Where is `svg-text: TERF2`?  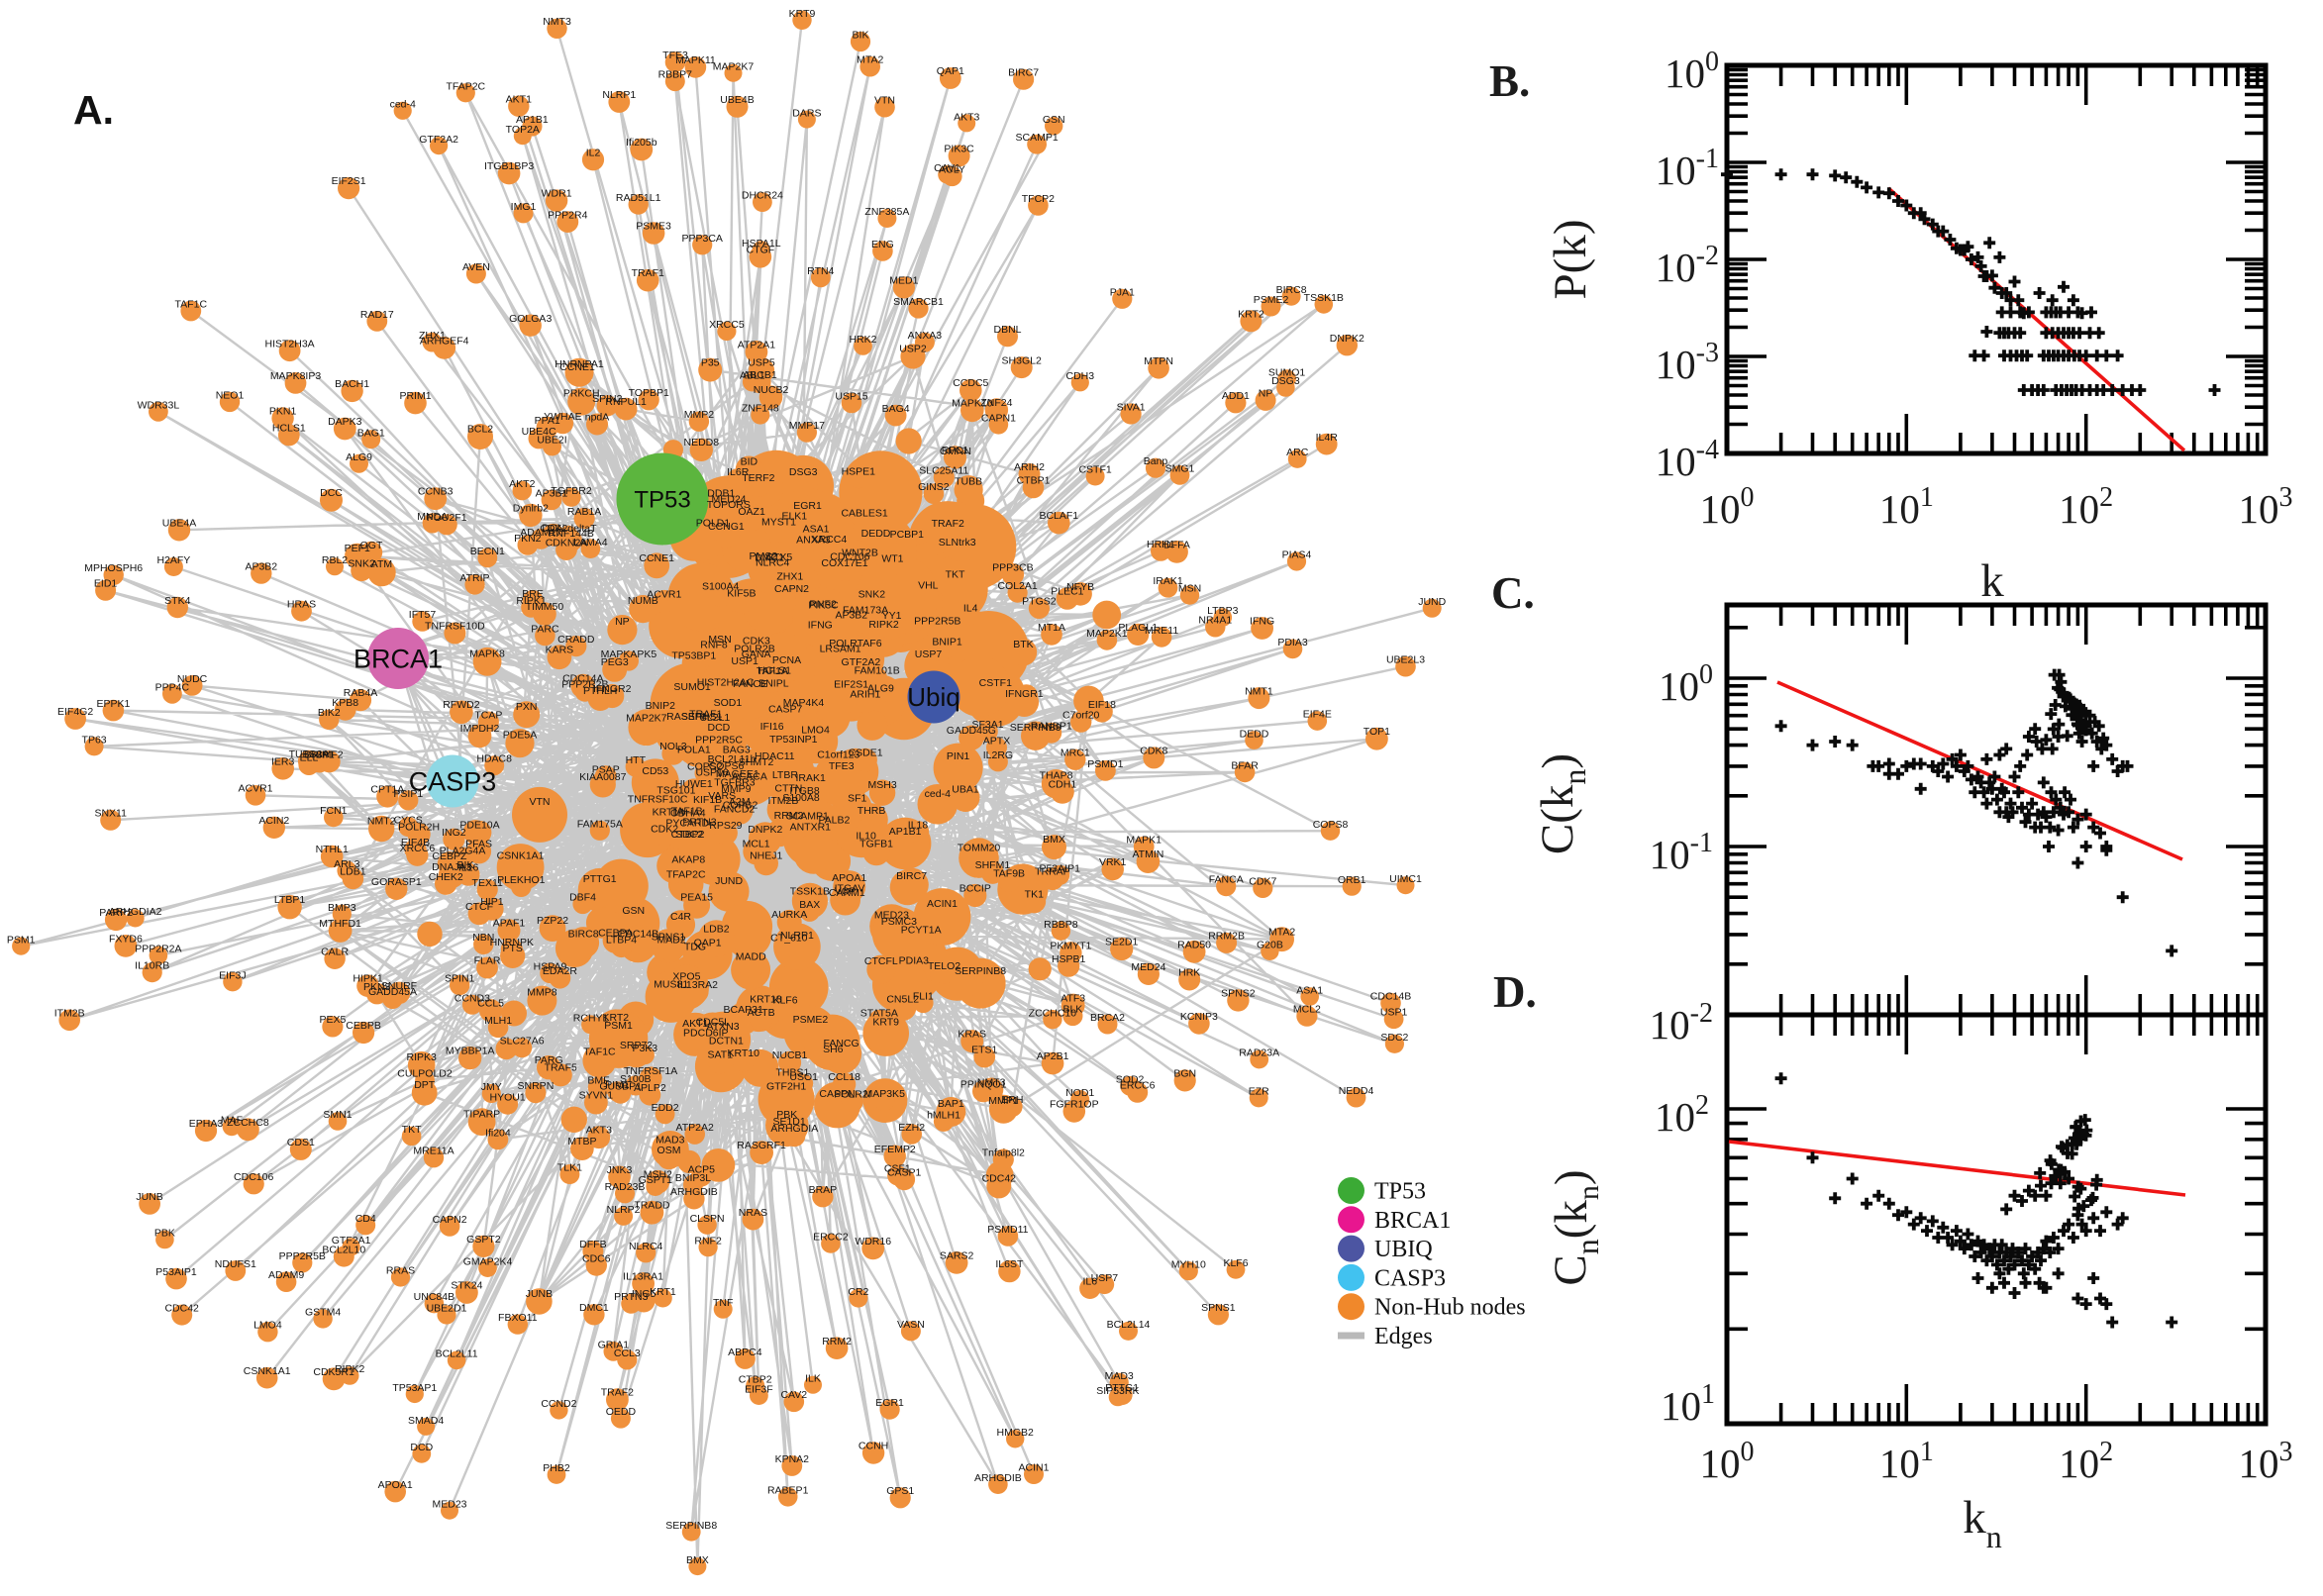 svg-text: TERF2 is located at coordinates (758, 478).